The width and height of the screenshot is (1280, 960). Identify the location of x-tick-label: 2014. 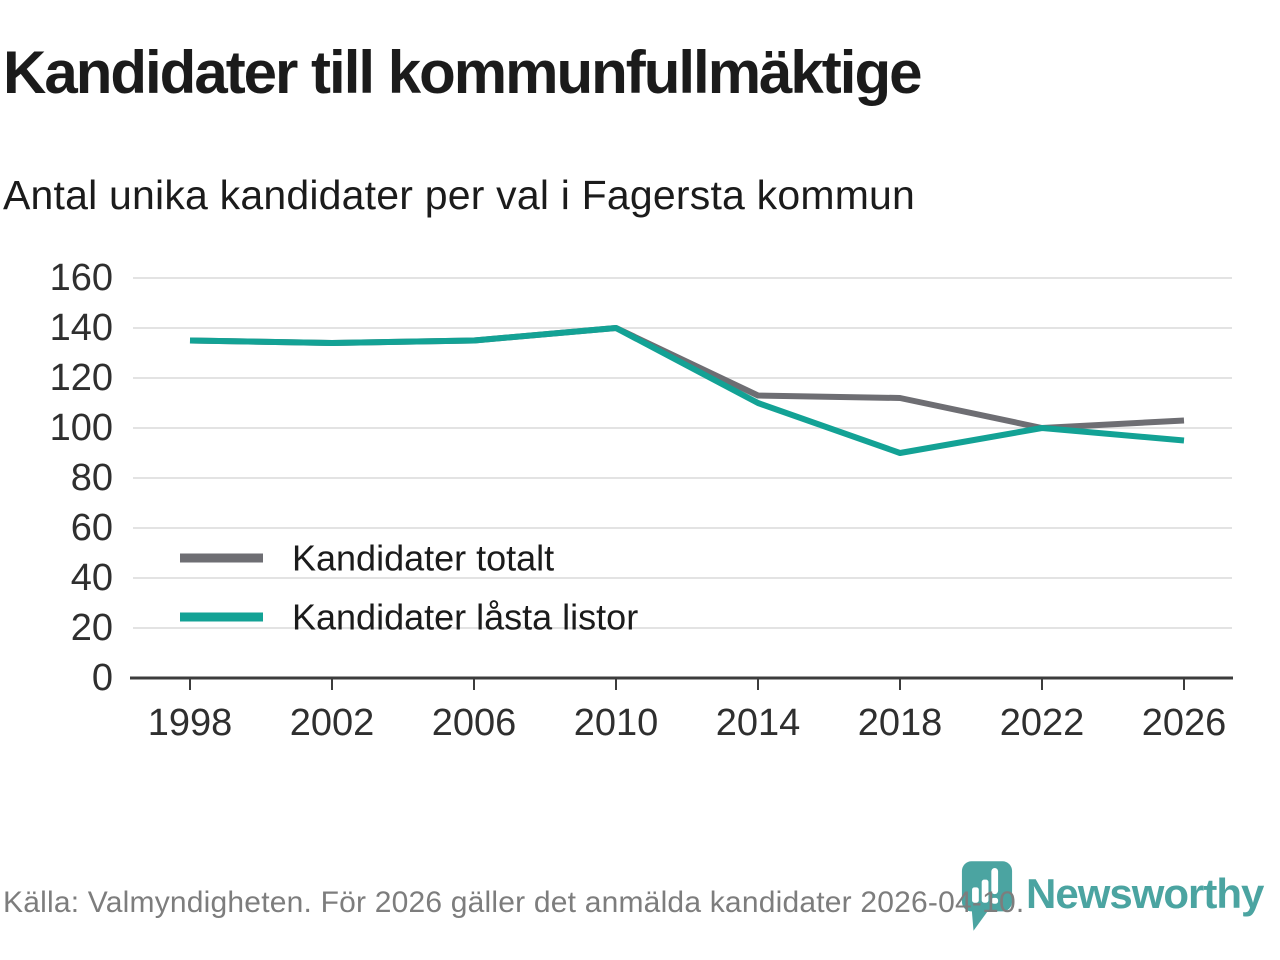
(758, 723).